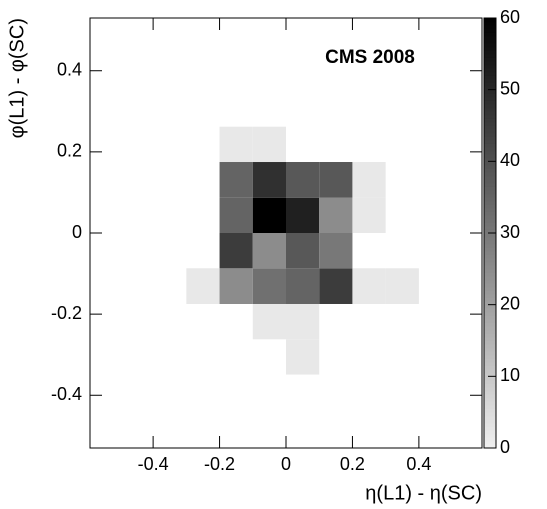 The image size is (547, 509). I want to click on x-tick-label: 0.4, so click(418, 464).